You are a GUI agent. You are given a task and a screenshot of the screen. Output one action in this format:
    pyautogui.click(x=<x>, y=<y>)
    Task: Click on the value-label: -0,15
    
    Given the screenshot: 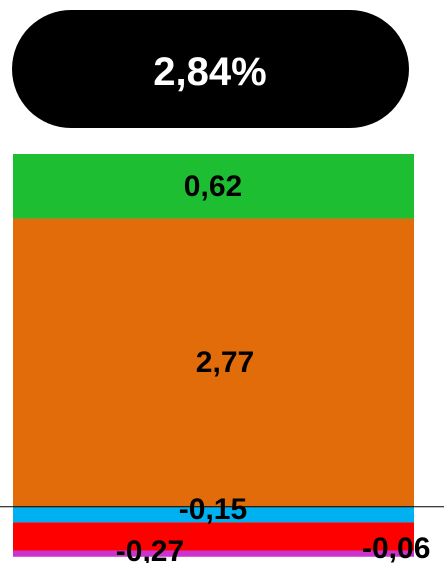 What is the action you would take?
    pyautogui.click(x=213, y=509)
    